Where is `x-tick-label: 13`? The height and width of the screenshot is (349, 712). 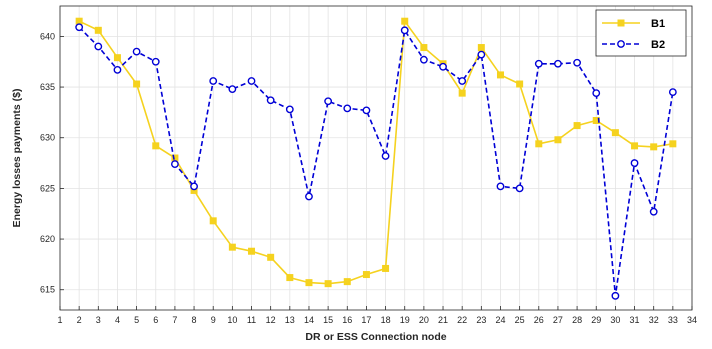
x-tick-label: 13 is located at coordinates (290, 320).